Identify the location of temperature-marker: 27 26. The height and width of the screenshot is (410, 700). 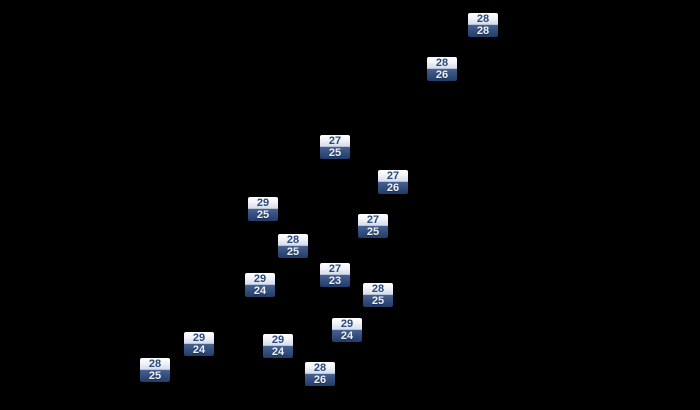
(393, 182).